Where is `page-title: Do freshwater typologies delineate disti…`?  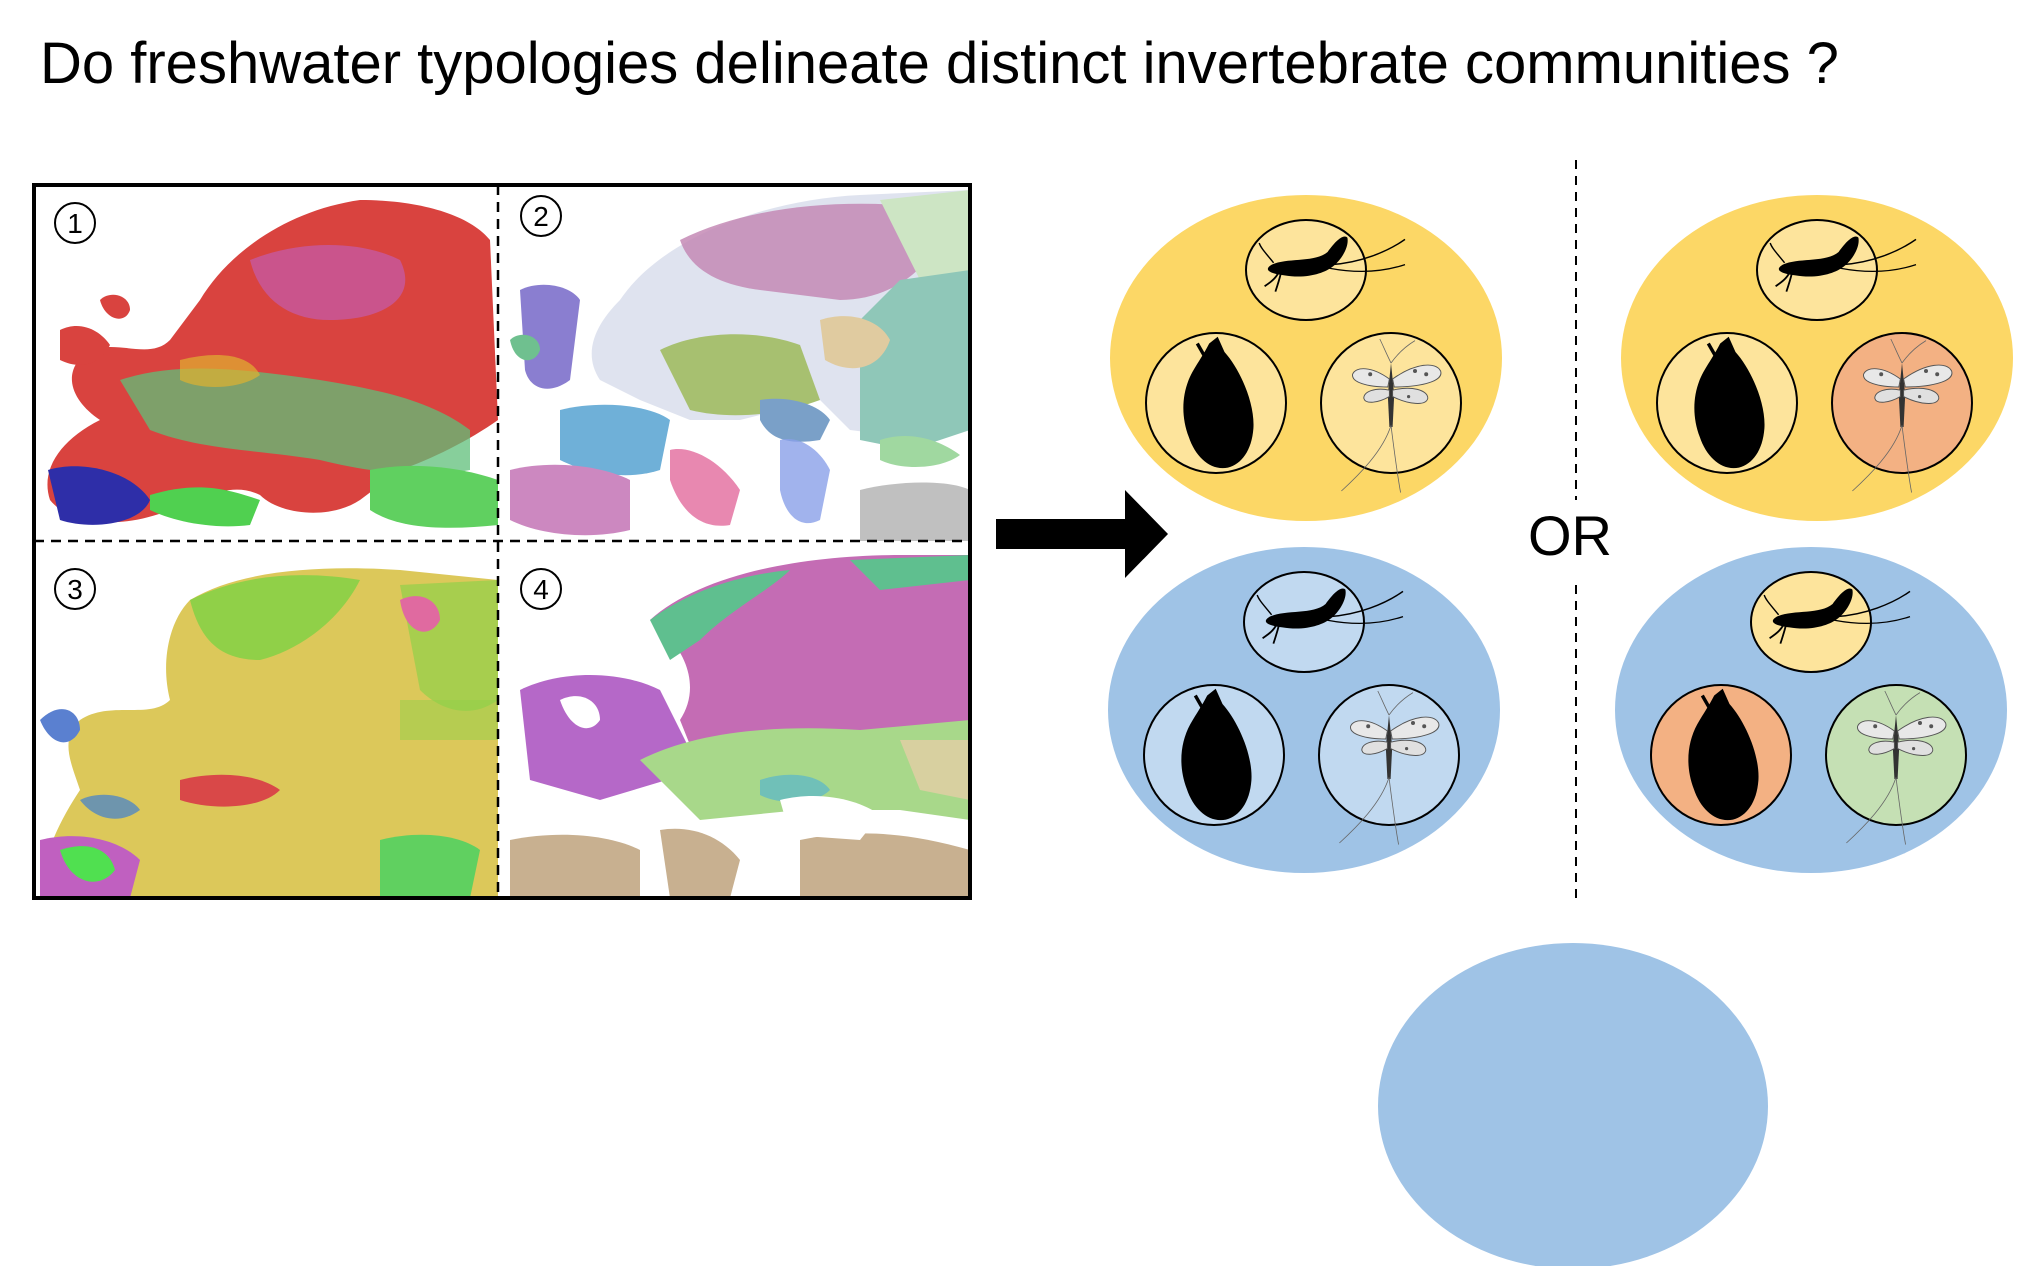 page-title: Do freshwater typologies delineate disti… is located at coordinates (939, 63).